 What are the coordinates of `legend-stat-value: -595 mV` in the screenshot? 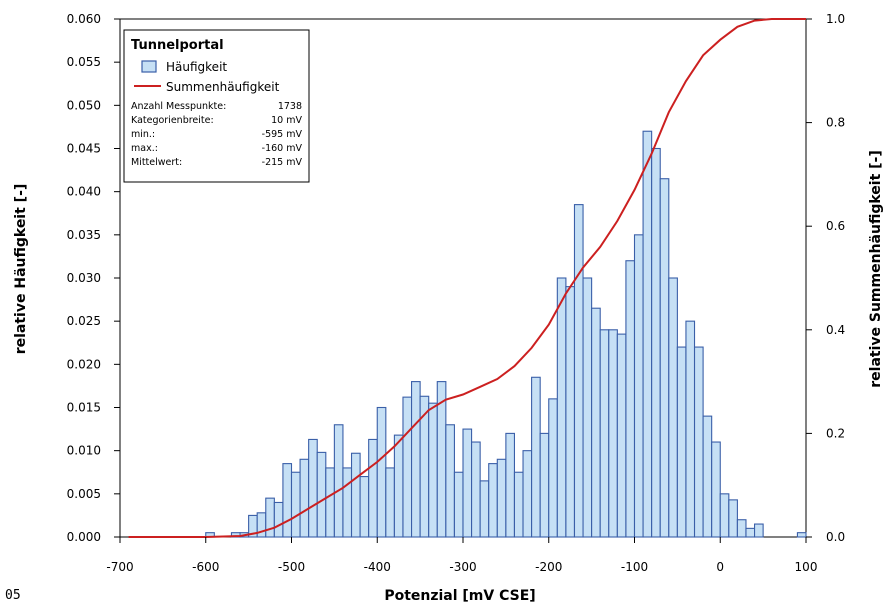 It's located at (282, 134).